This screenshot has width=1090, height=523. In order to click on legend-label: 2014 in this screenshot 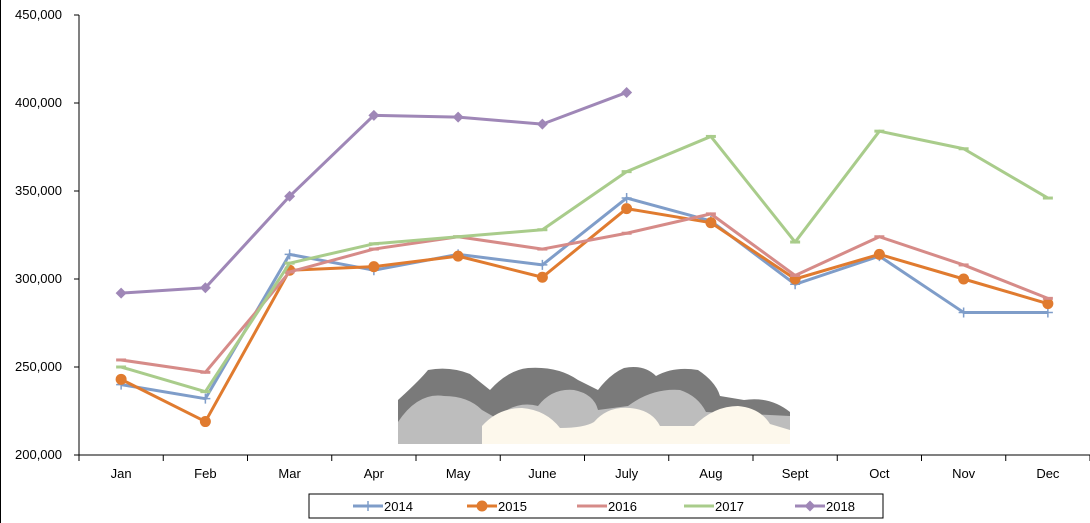, I will do `click(398, 506)`.